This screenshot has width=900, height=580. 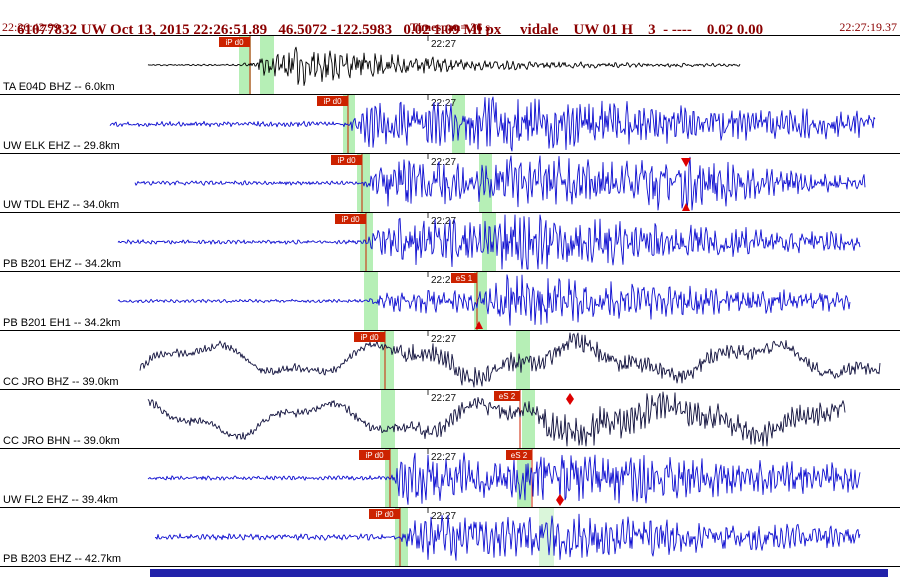 I want to click on waveform: 22:27 iP d0 eS 2, so click(x=450, y=478).